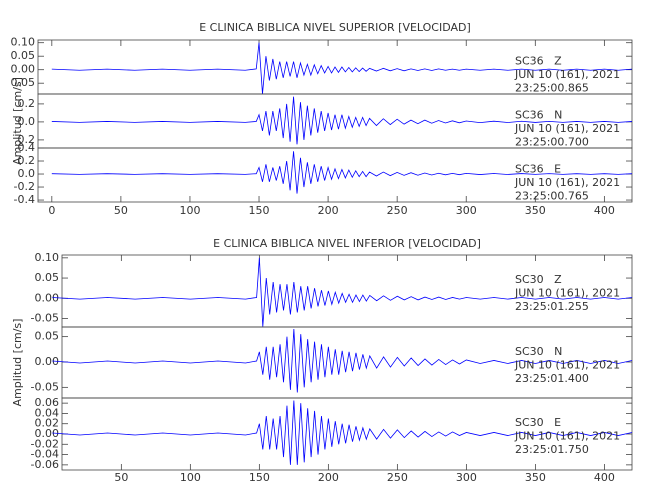  I want to click on x-tick-label: 0, so click(51, 210).